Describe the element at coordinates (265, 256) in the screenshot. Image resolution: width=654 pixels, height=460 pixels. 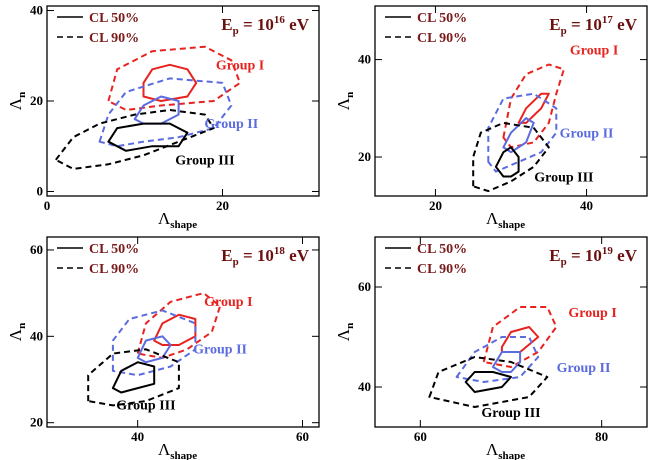
I see `energy-label: Ep = 1018 eV` at that location.